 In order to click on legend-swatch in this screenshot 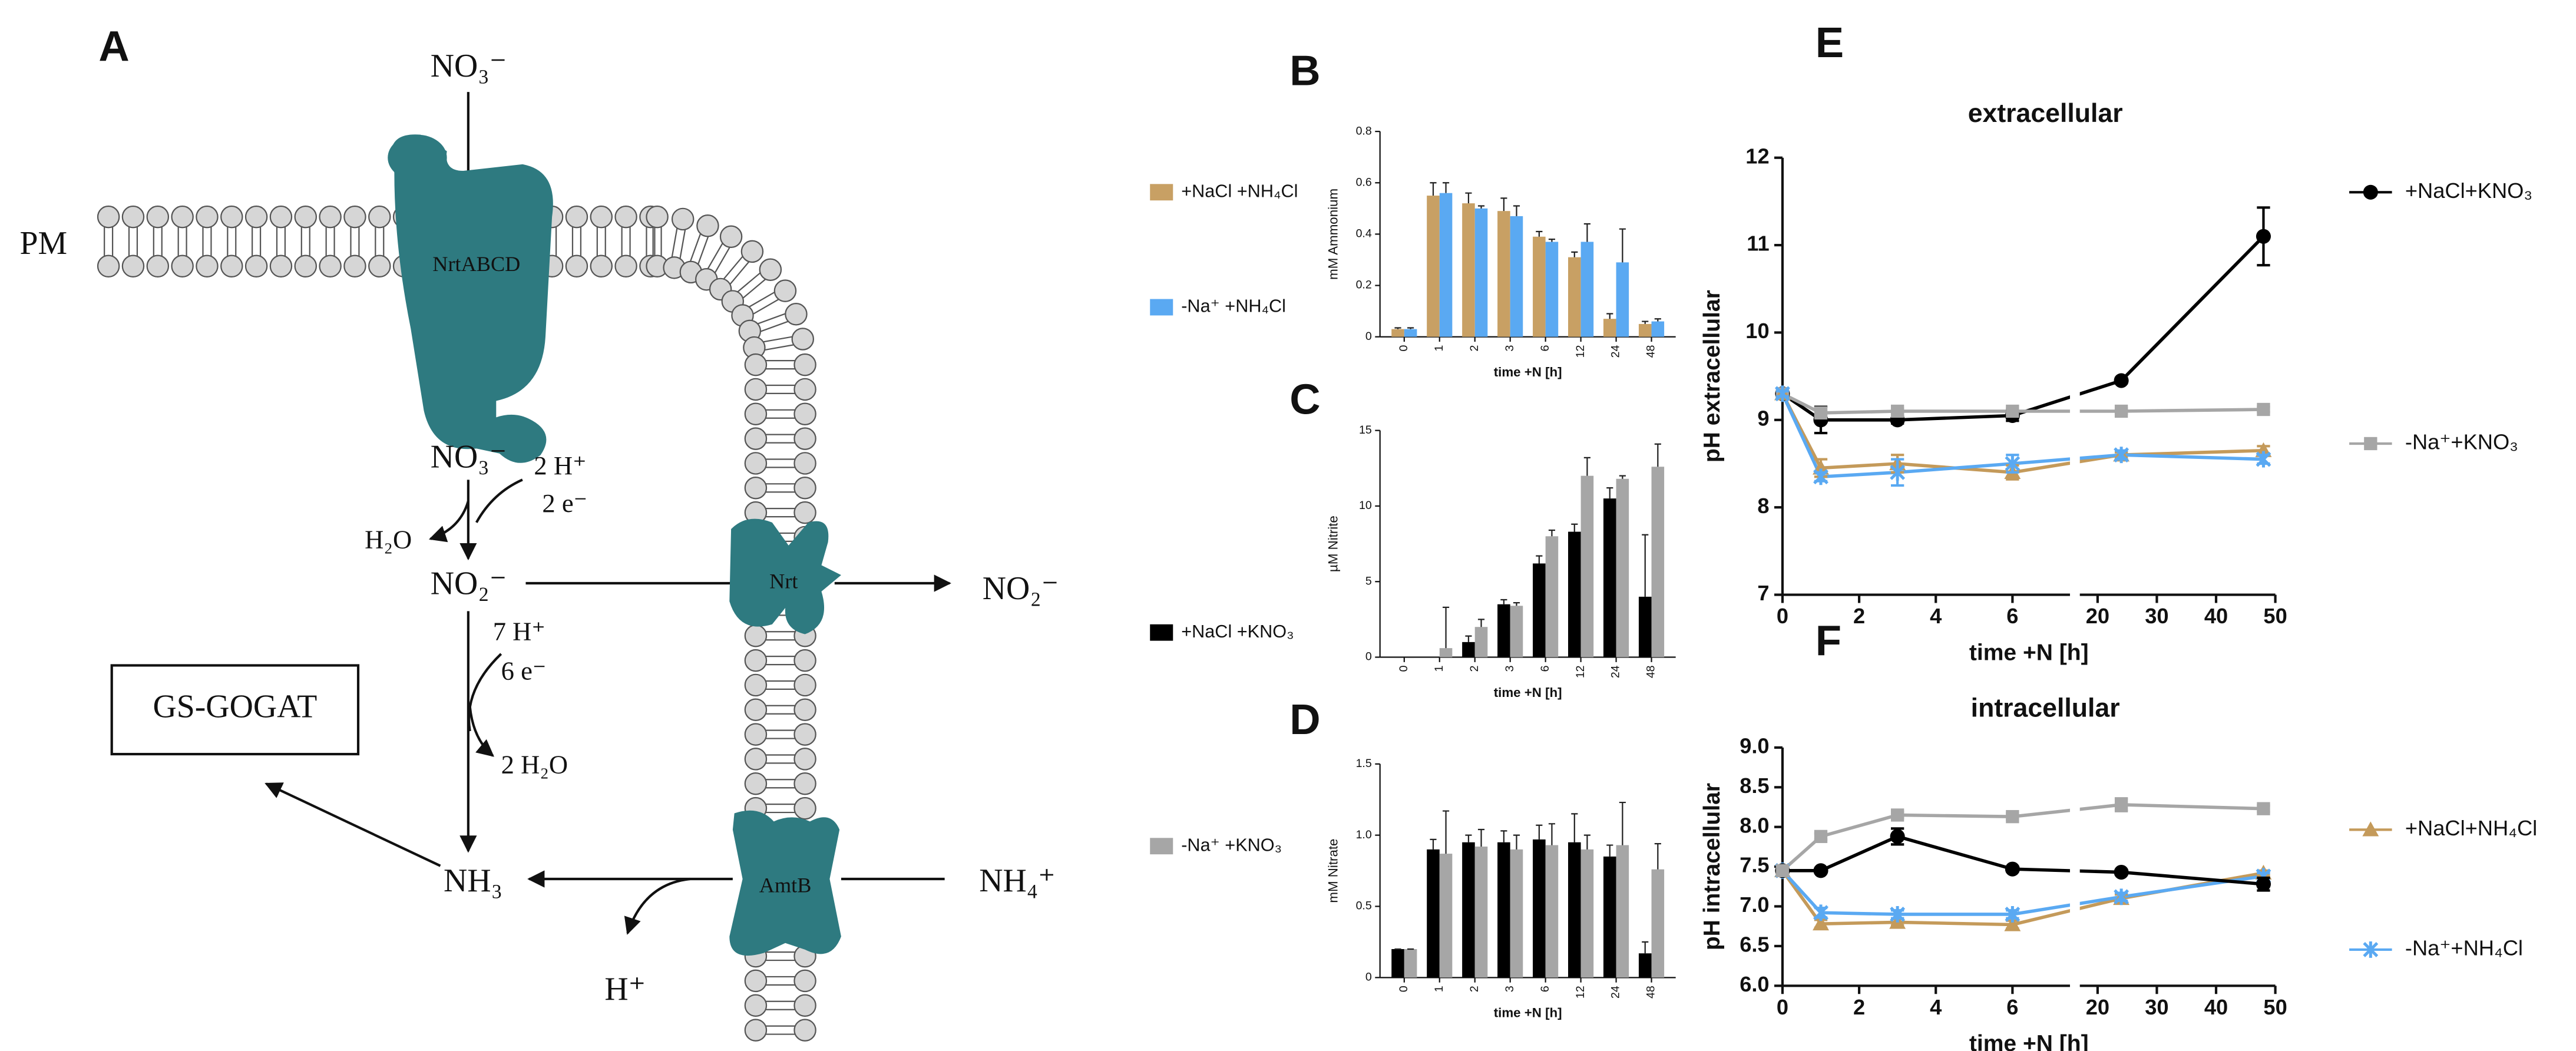, I will do `click(1161, 846)`.